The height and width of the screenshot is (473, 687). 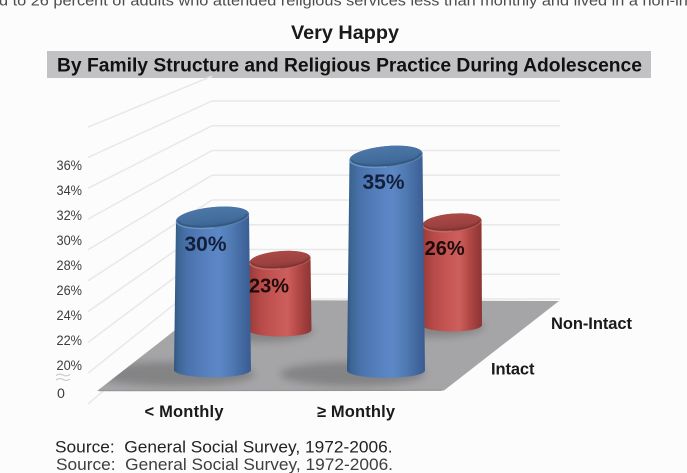 I want to click on svg-text: 35%, so click(x=383, y=182).